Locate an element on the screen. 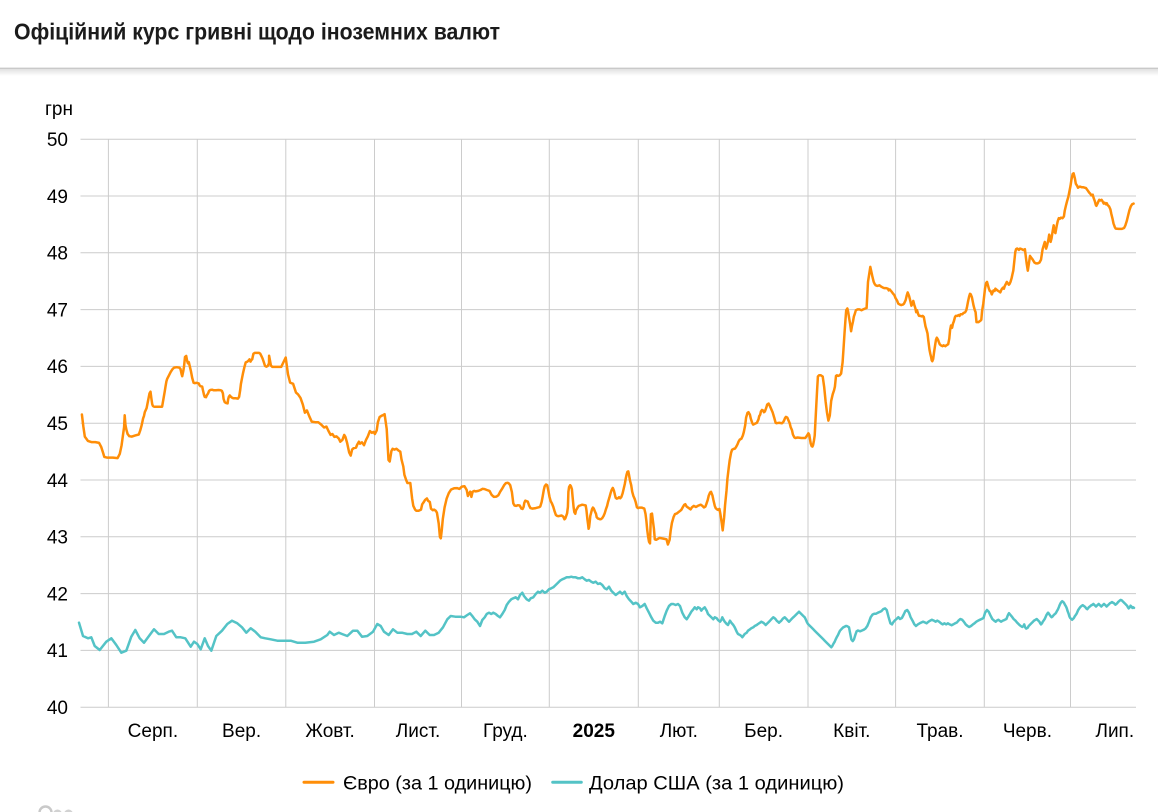 This screenshot has height=812, width=1158. svg-text: 45 is located at coordinates (57, 424).